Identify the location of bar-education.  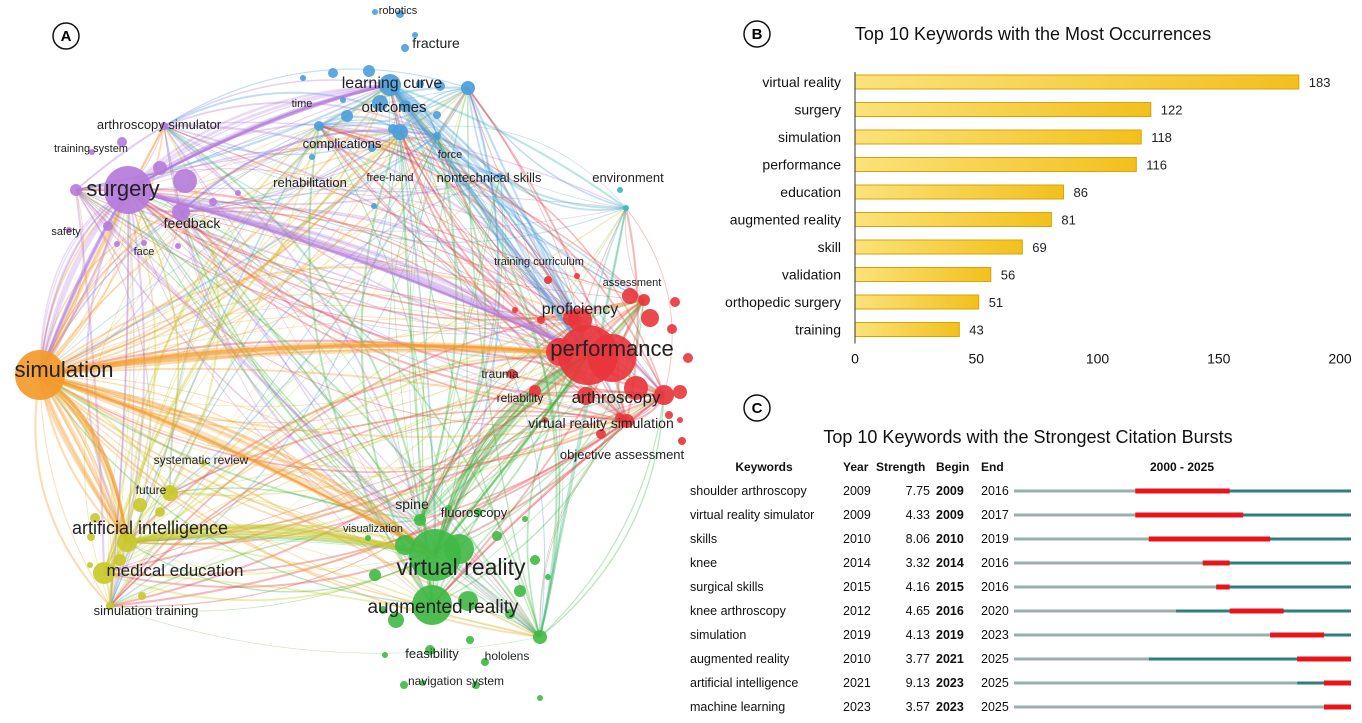
(959, 192).